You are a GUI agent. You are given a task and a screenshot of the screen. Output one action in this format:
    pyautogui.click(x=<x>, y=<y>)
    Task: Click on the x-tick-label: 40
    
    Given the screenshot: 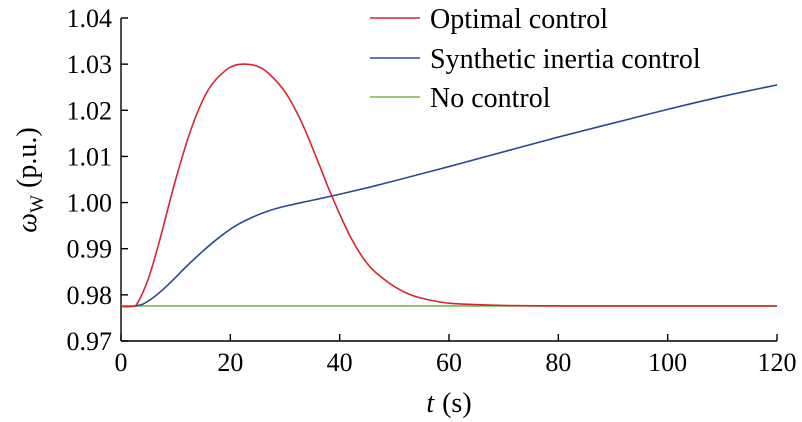 What is the action you would take?
    pyautogui.click(x=340, y=362)
    